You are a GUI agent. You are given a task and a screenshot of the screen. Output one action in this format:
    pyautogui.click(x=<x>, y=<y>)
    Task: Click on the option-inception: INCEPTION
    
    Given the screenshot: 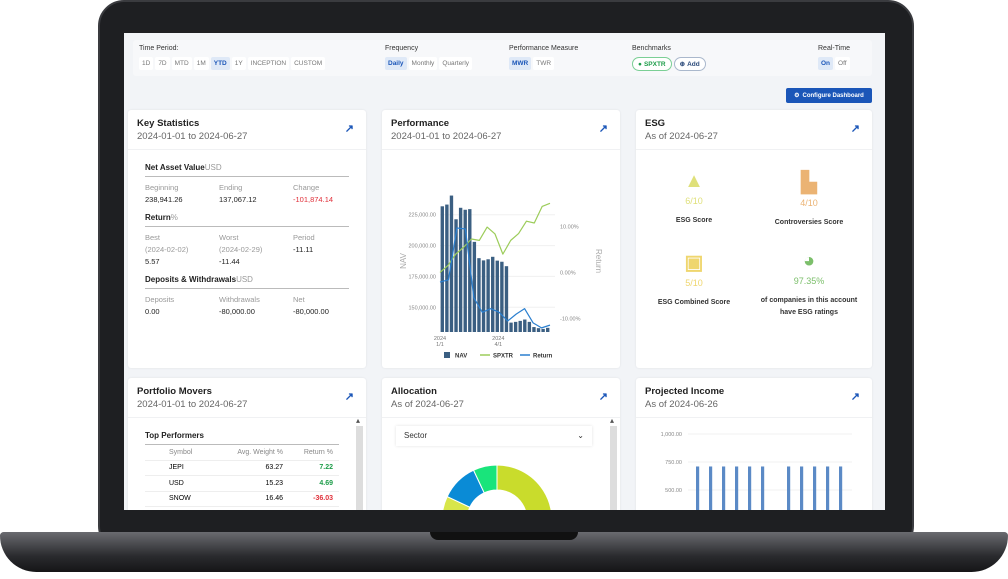 What is the action you would take?
    pyautogui.click(x=268, y=63)
    